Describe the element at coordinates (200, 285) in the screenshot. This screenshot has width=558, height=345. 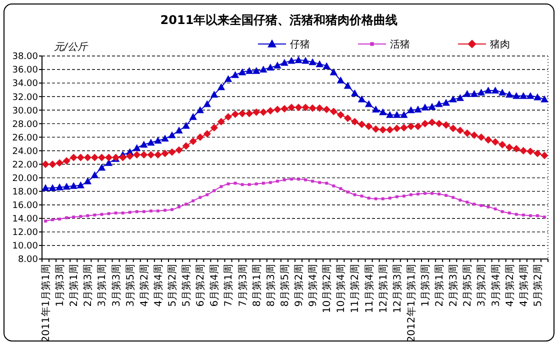
I see `x-tick-label: 6月第2周` at that location.